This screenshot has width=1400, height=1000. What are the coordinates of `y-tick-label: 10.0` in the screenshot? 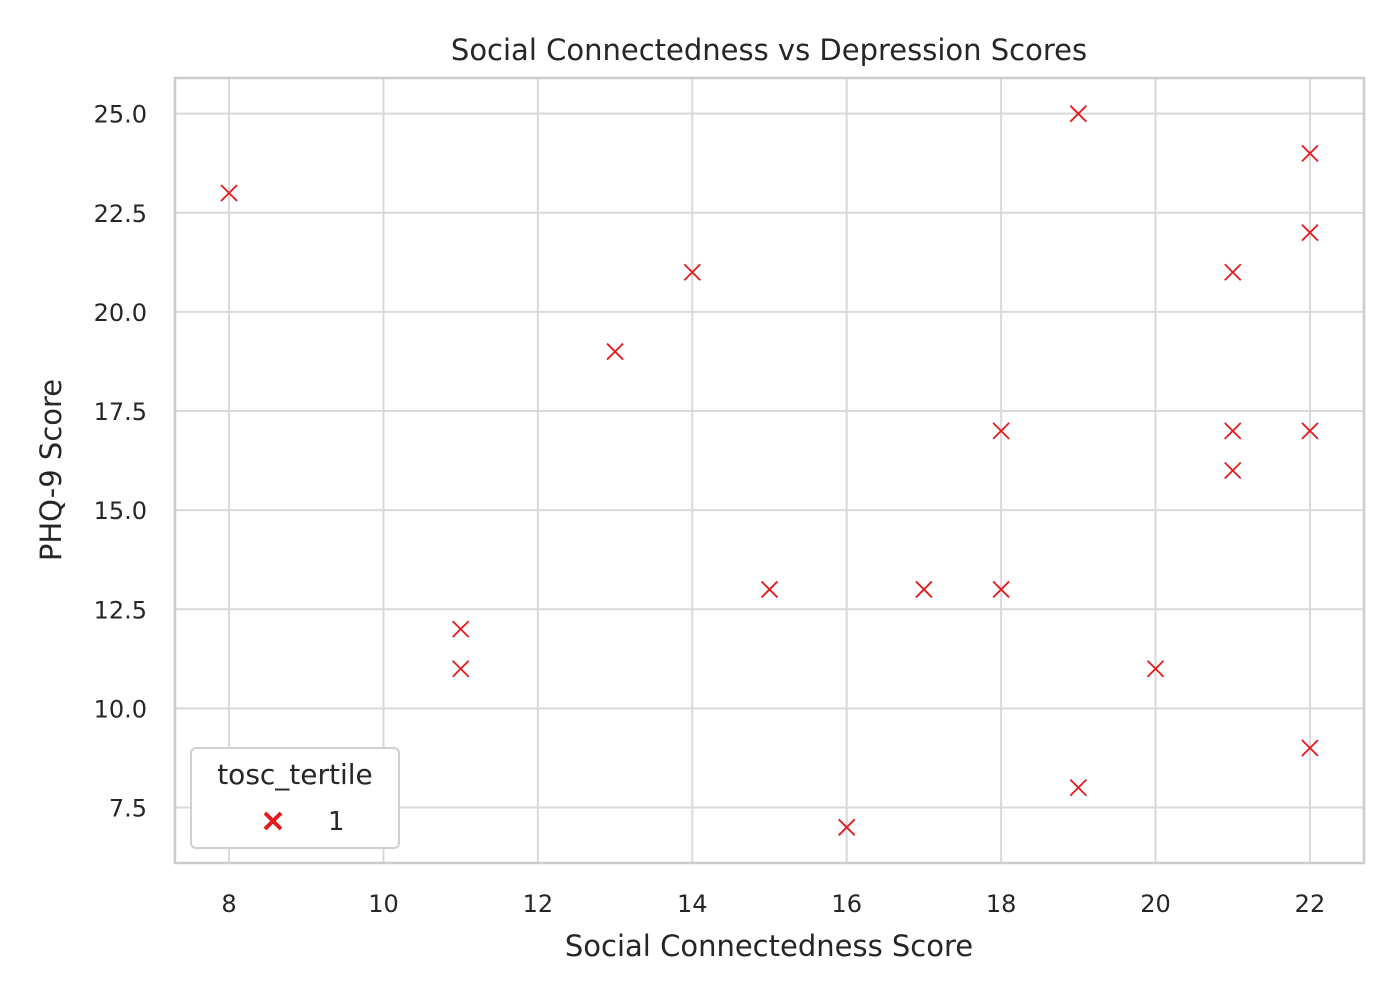 It's located at (120, 709).